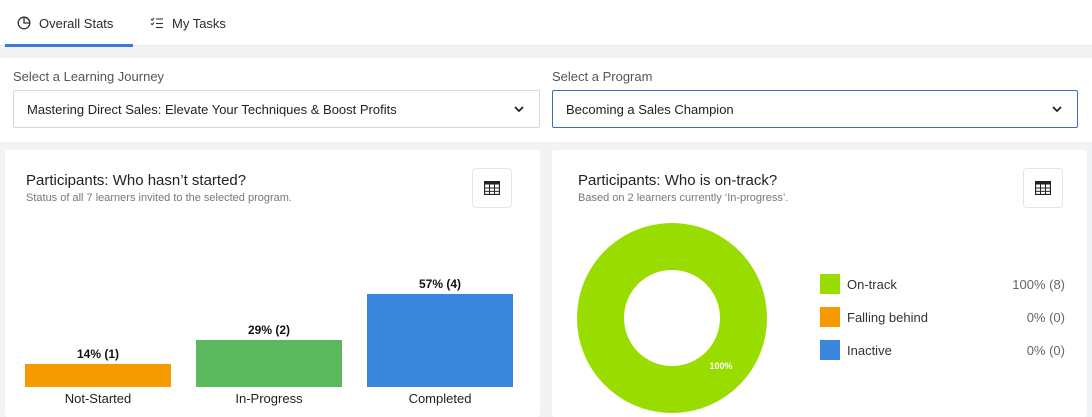 This screenshot has height=417, width=1092. I want to click on program-select: Becoming a Sales Champion, so click(815, 109).